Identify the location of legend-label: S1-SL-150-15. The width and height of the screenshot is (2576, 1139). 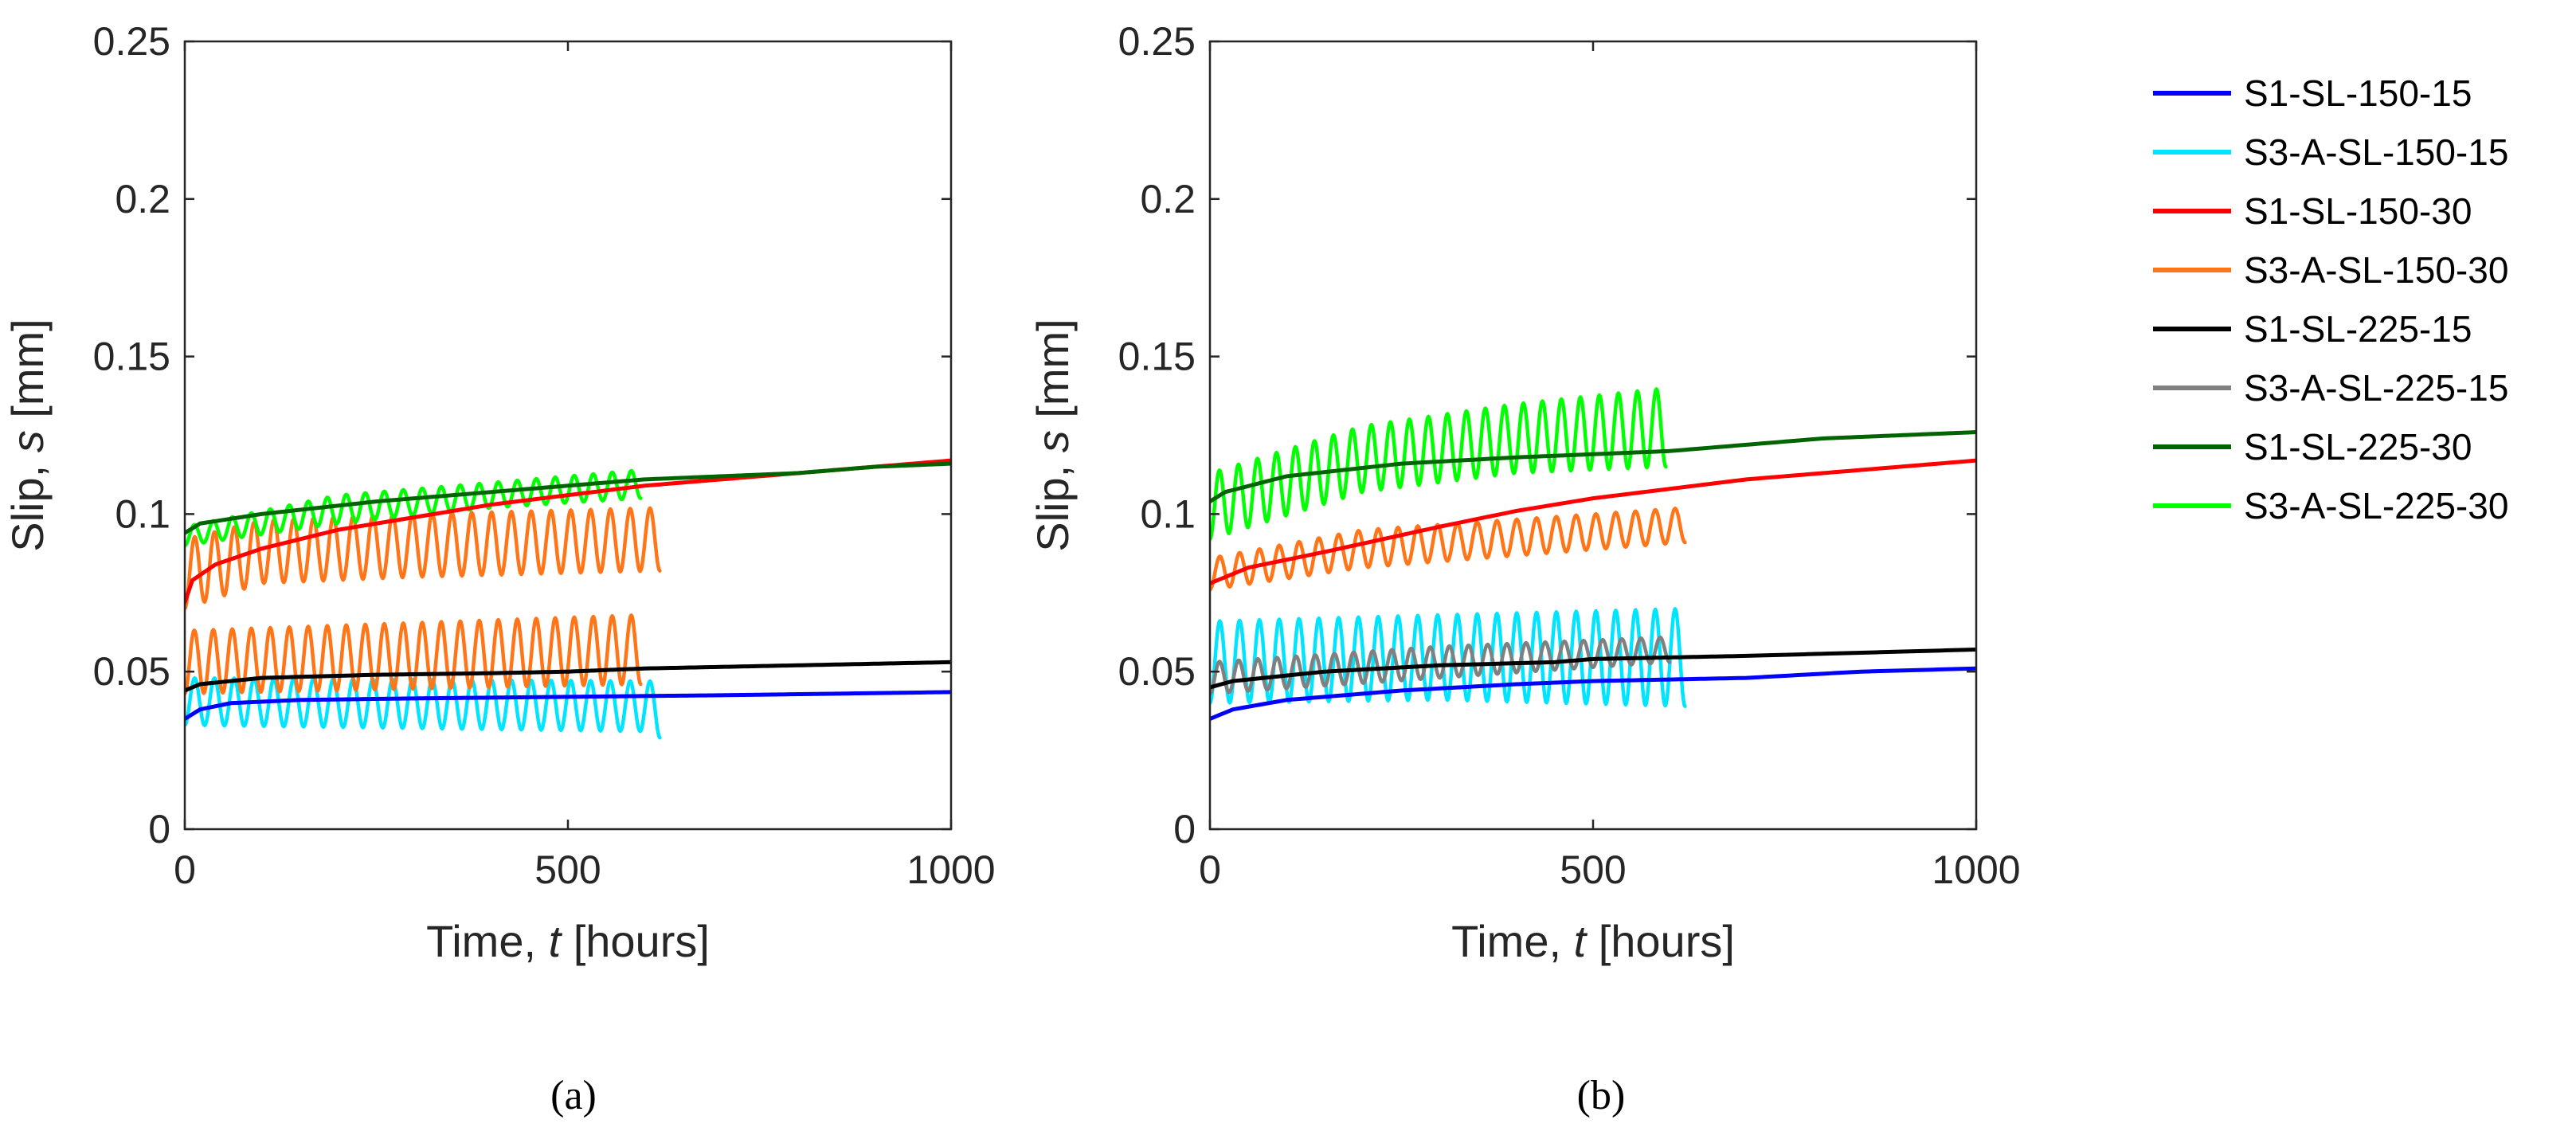
(2358, 93).